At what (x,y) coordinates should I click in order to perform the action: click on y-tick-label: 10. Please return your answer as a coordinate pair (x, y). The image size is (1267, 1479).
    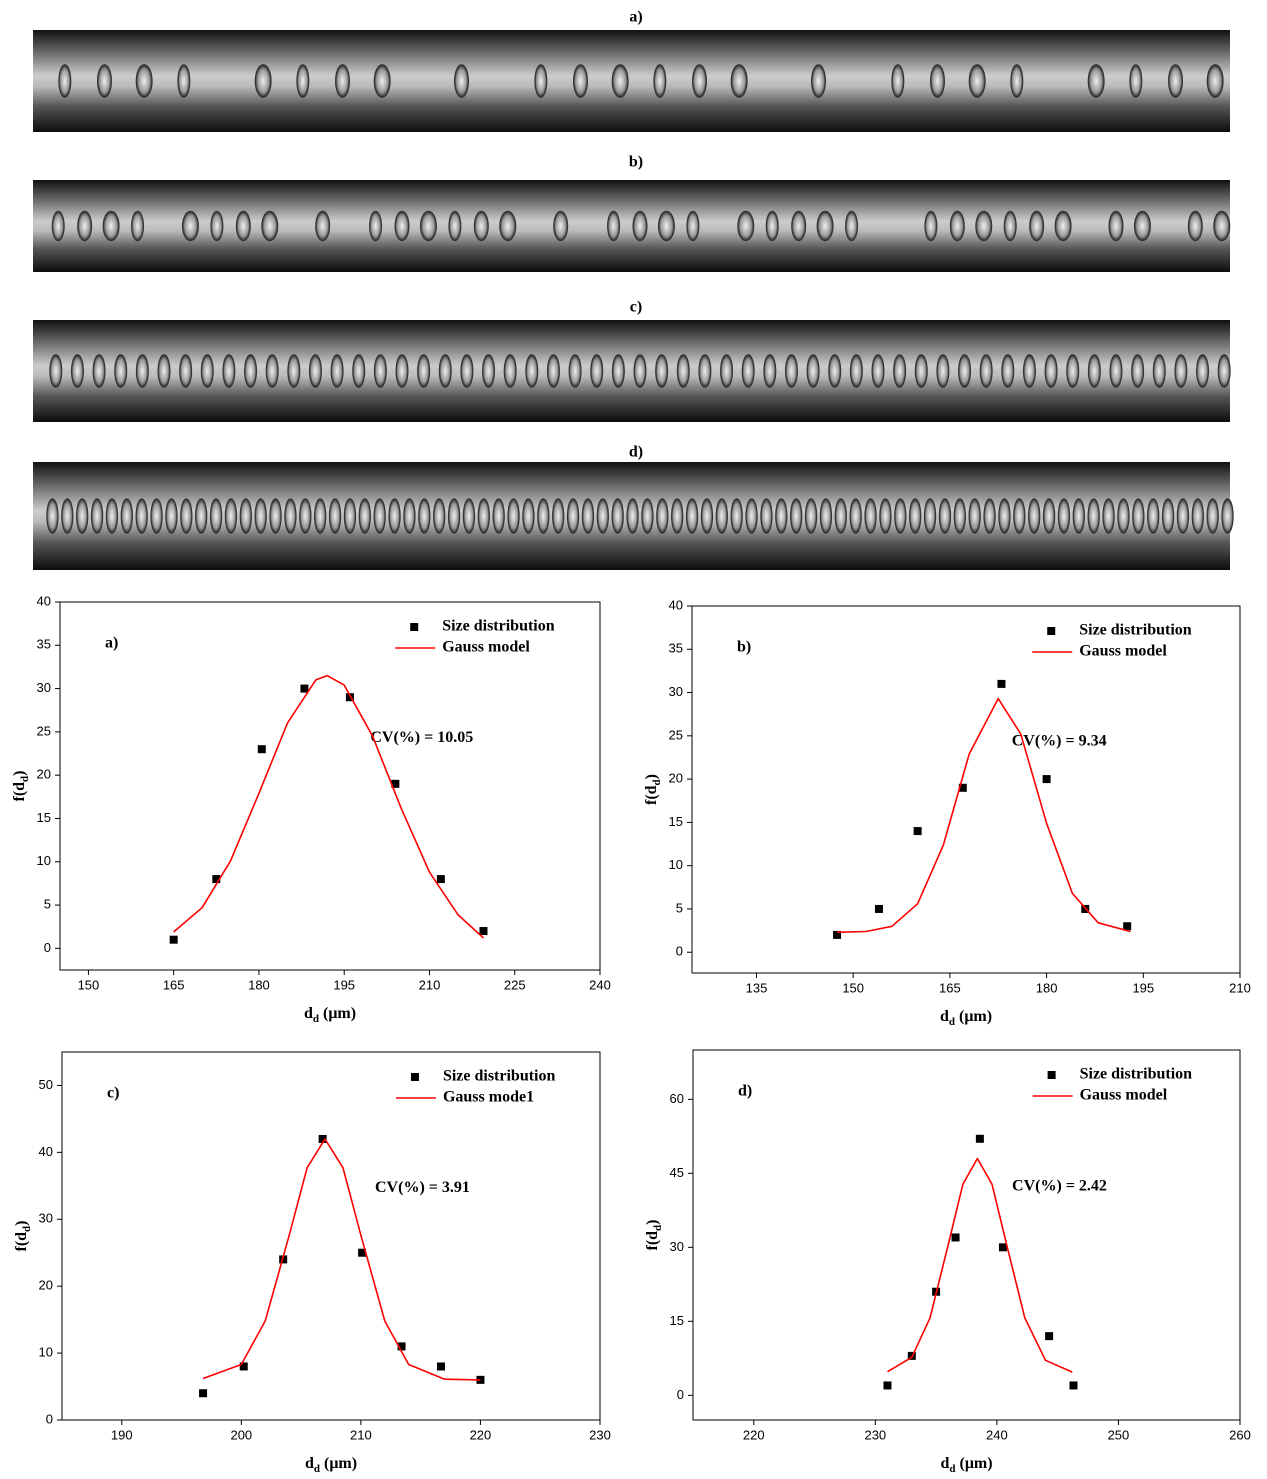
    Looking at the image, I should click on (676, 864).